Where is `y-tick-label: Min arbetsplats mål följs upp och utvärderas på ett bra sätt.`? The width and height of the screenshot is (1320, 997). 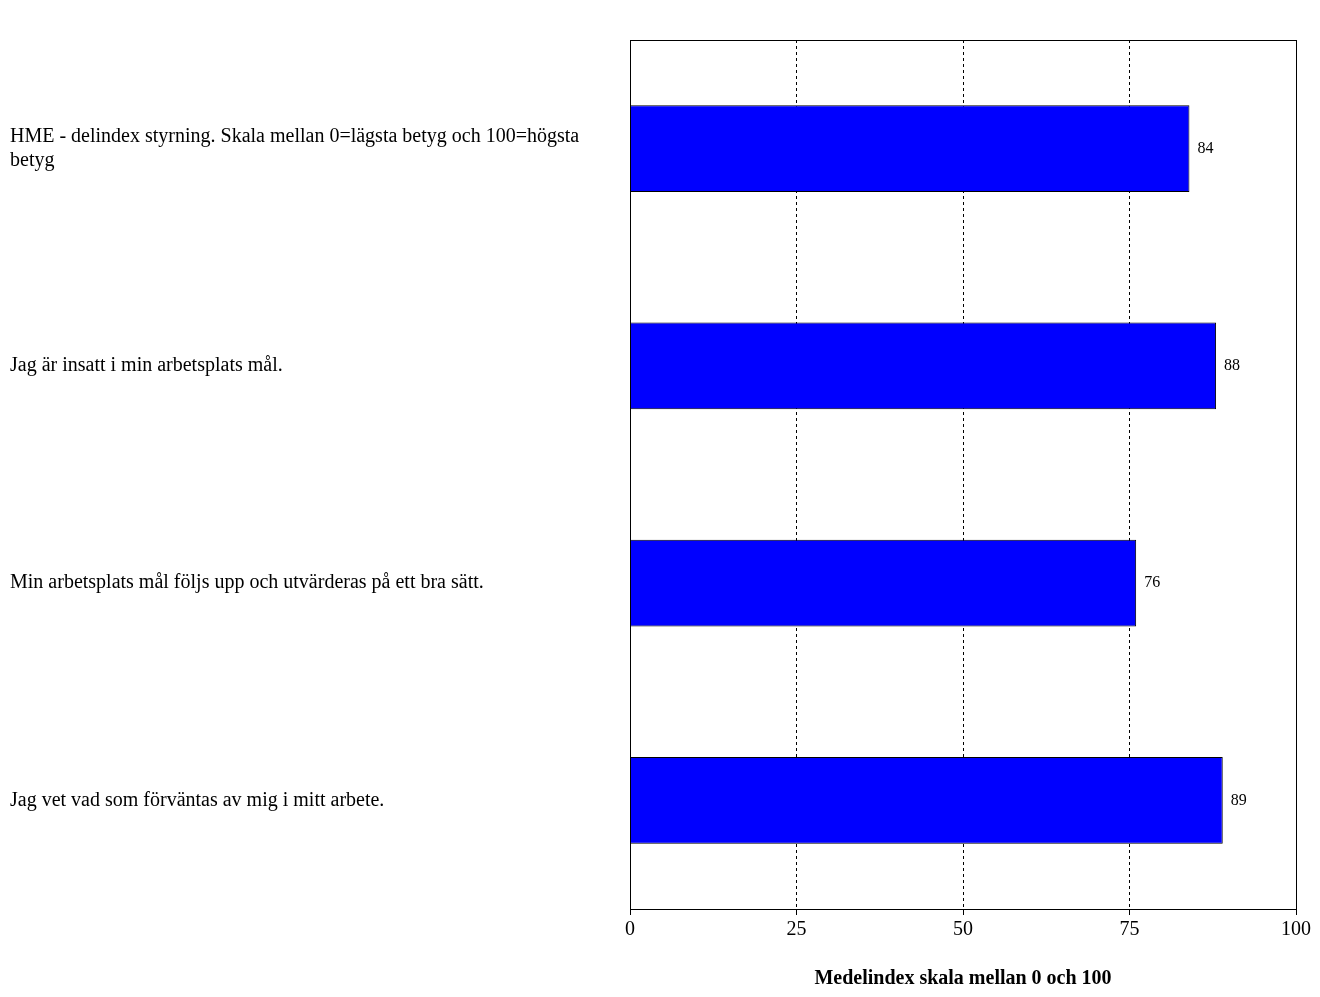
y-tick-label: Min arbetsplats mål följs upp och utvärderas på ett bra sätt. is located at coordinates (247, 582).